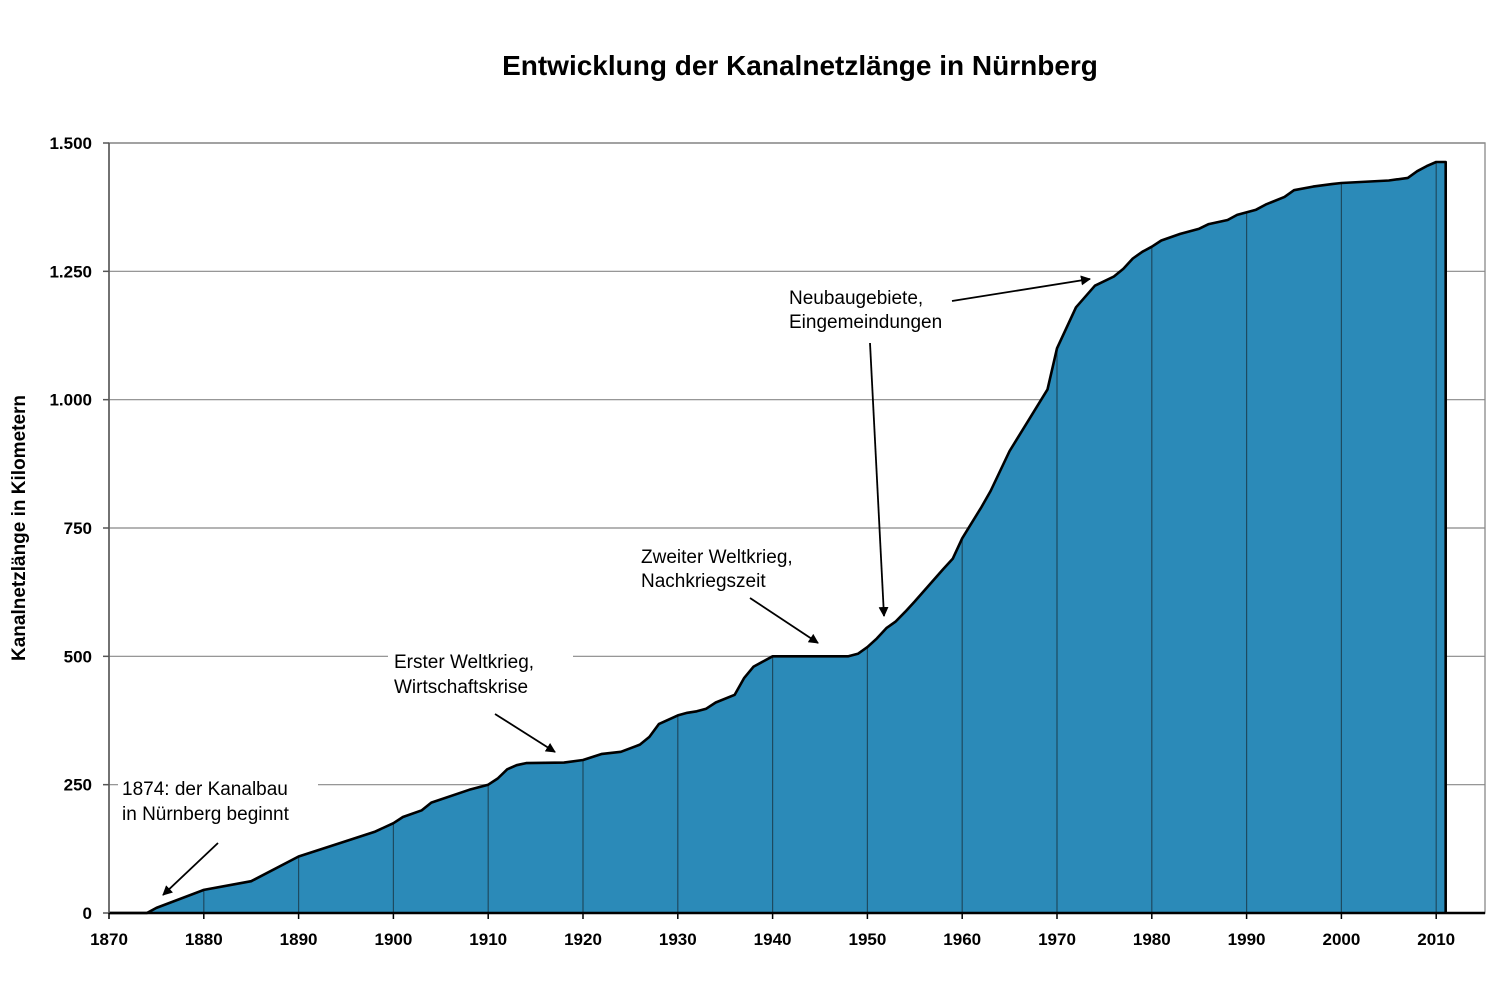 This screenshot has height=1000, width=1500. What do you see at coordinates (962, 939) in the screenshot?
I see `x-tick-label: 1960` at bounding box center [962, 939].